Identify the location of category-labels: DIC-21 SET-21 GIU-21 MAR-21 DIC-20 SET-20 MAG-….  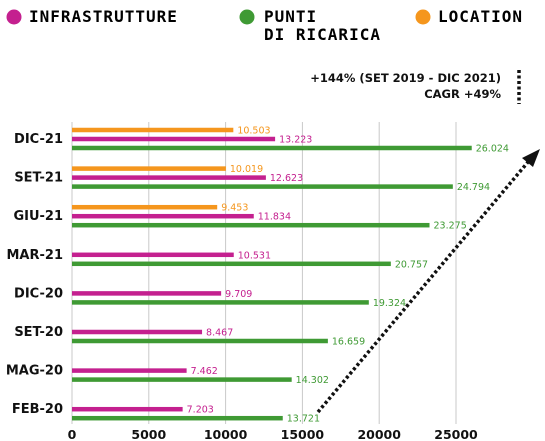
(34, 274).